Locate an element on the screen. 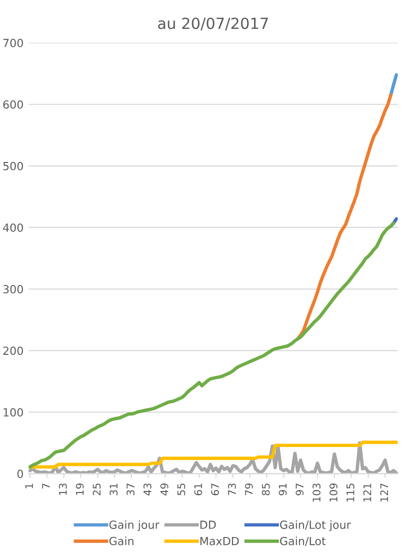 The width and height of the screenshot is (408, 556). y-tick-label: 700 is located at coordinates (13, 43).